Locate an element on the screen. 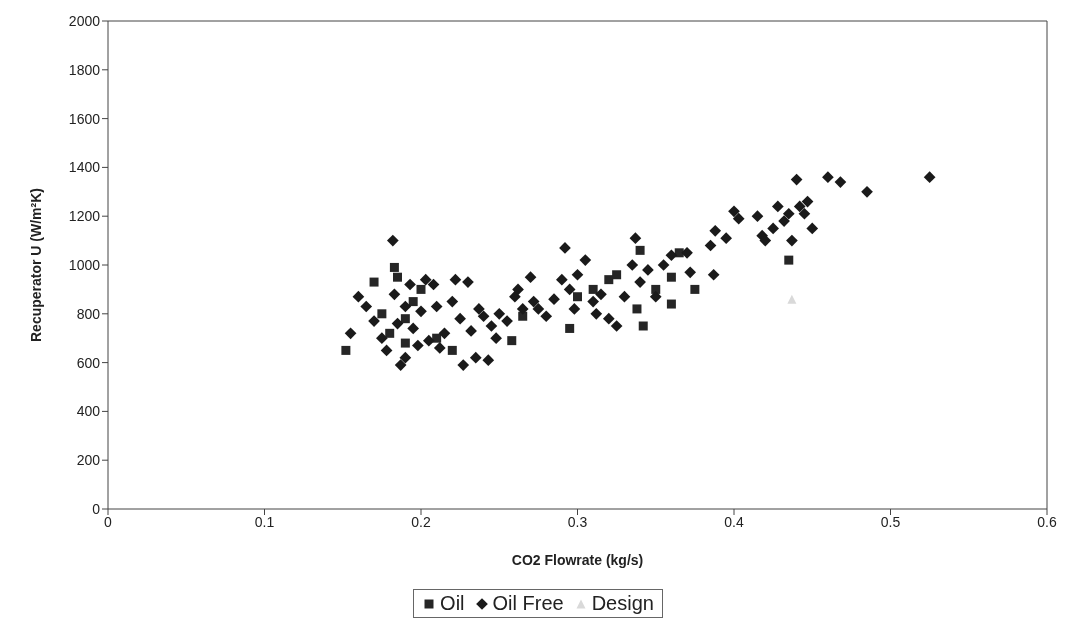  y-tick-label: 800 is located at coordinates (88, 313).